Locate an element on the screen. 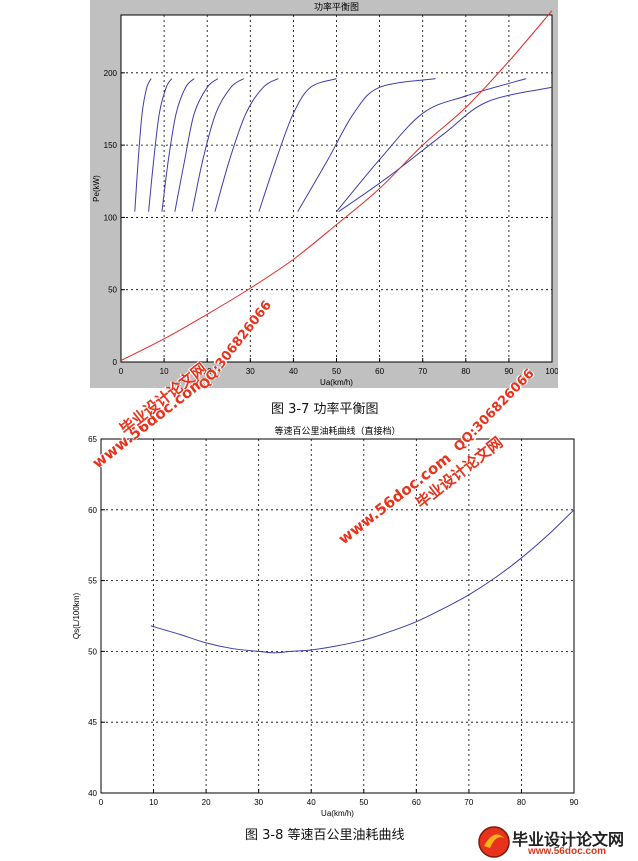 The width and height of the screenshot is (638, 861). y-tick-label: 60 is located at coordinates (92, 510).